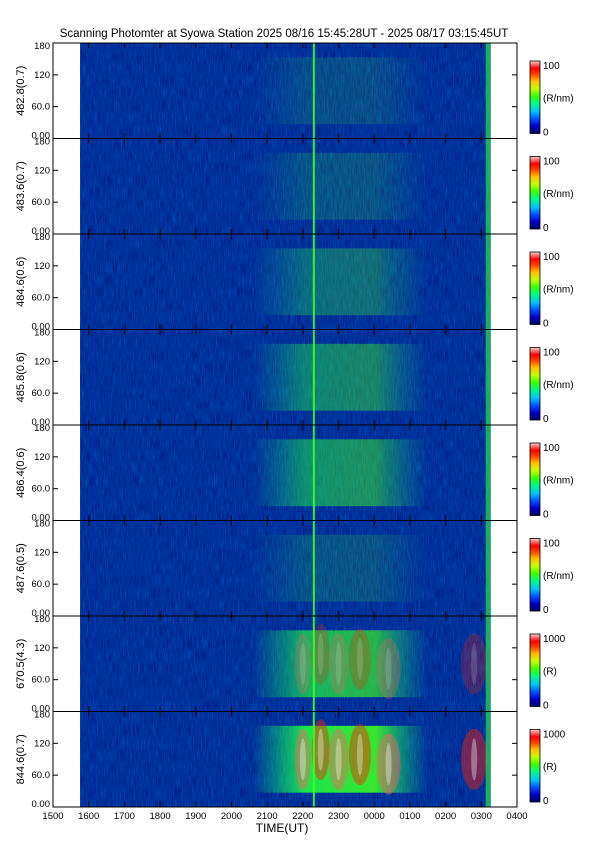  What do you see at coordinates (550, 671) in the screenshot?
I see `colorbar-unit: (R)` at bounding box center [550, 671].